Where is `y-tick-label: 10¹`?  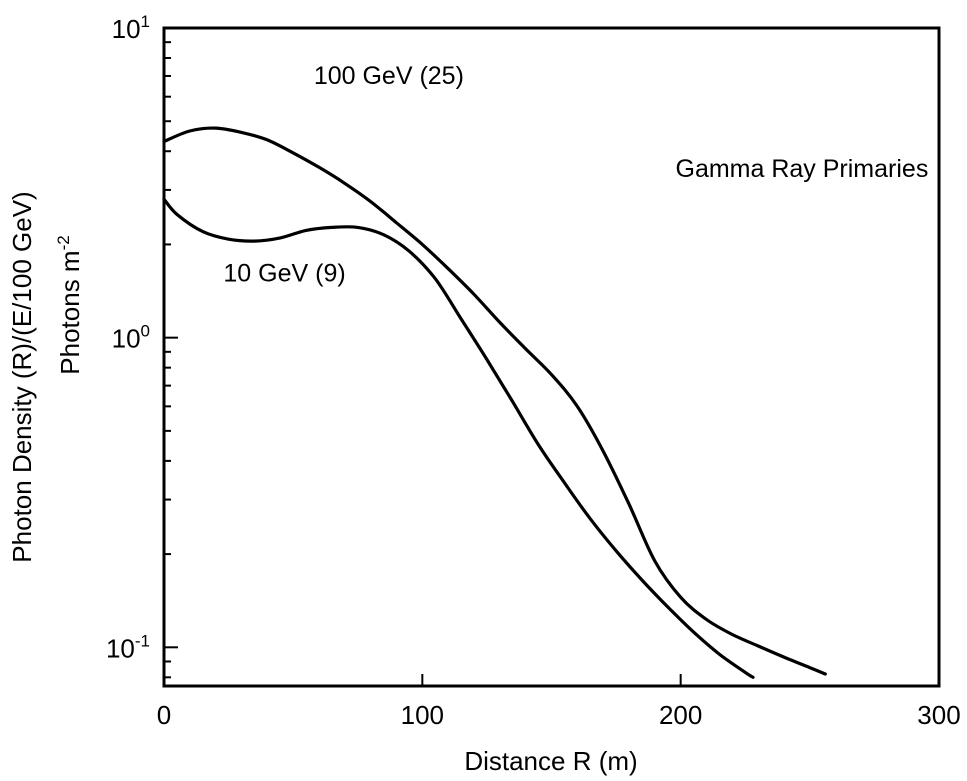
y-tick-label: 10¹ is located at coordinates (131, 28).